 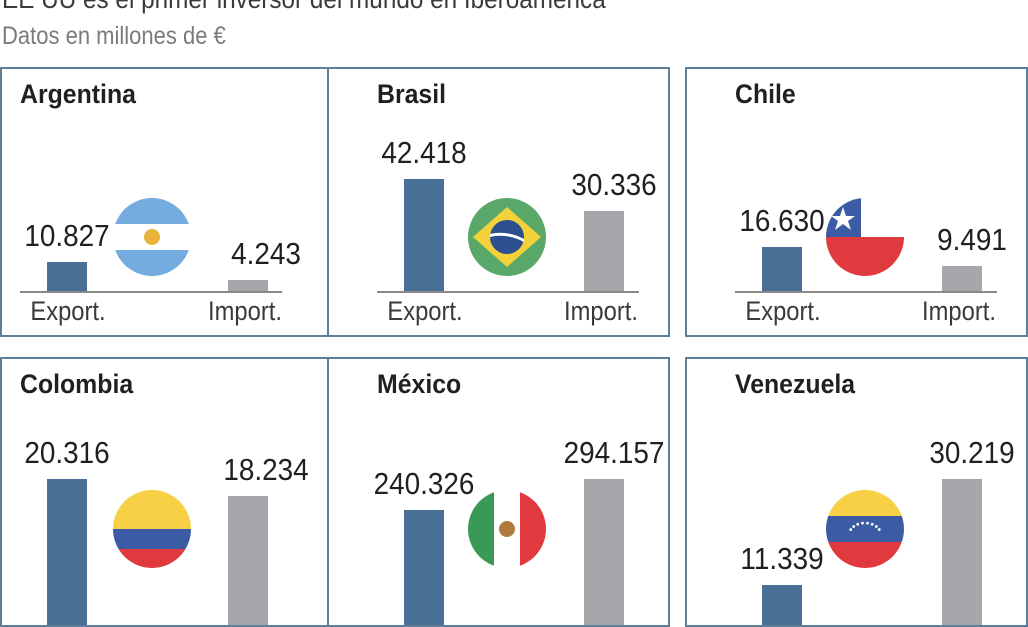 What do you see at coordinates (266, 469) in the screenshot?
I see `import-value-label: 18.234` at bounding box center [266, 469].